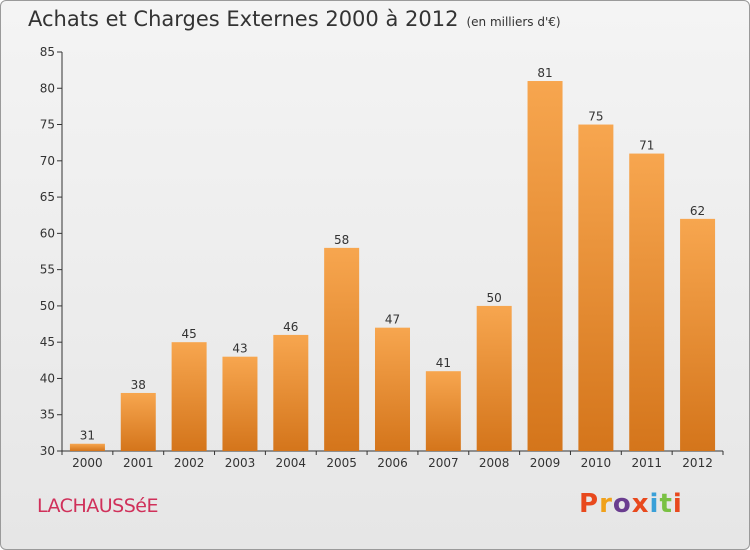  Describe the element at coordinates (666, 504) in the screenshot. I see `logo-letter: t` at that location.